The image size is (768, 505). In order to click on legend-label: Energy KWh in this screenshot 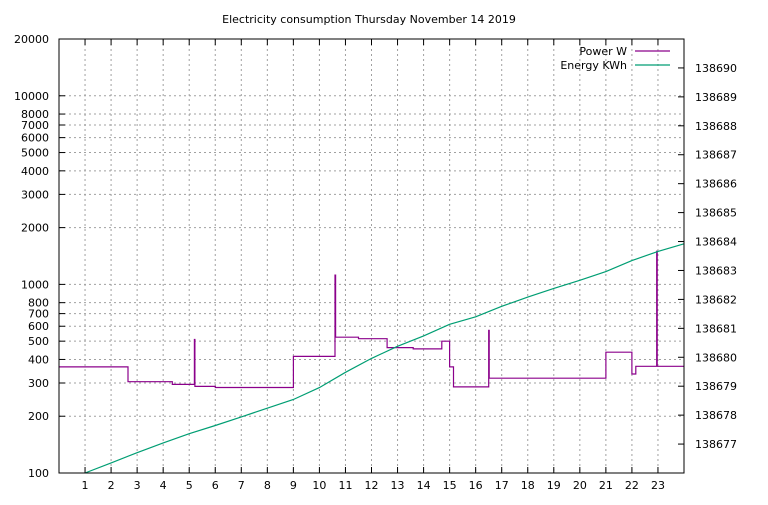, I will do `click(593, 65)`.